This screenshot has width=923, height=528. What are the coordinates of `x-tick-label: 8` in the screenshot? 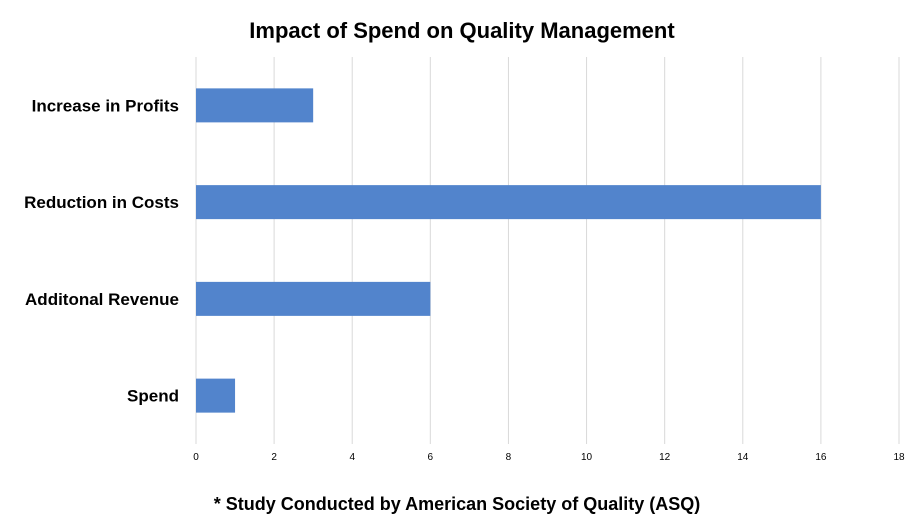 It's located at (509, 457).